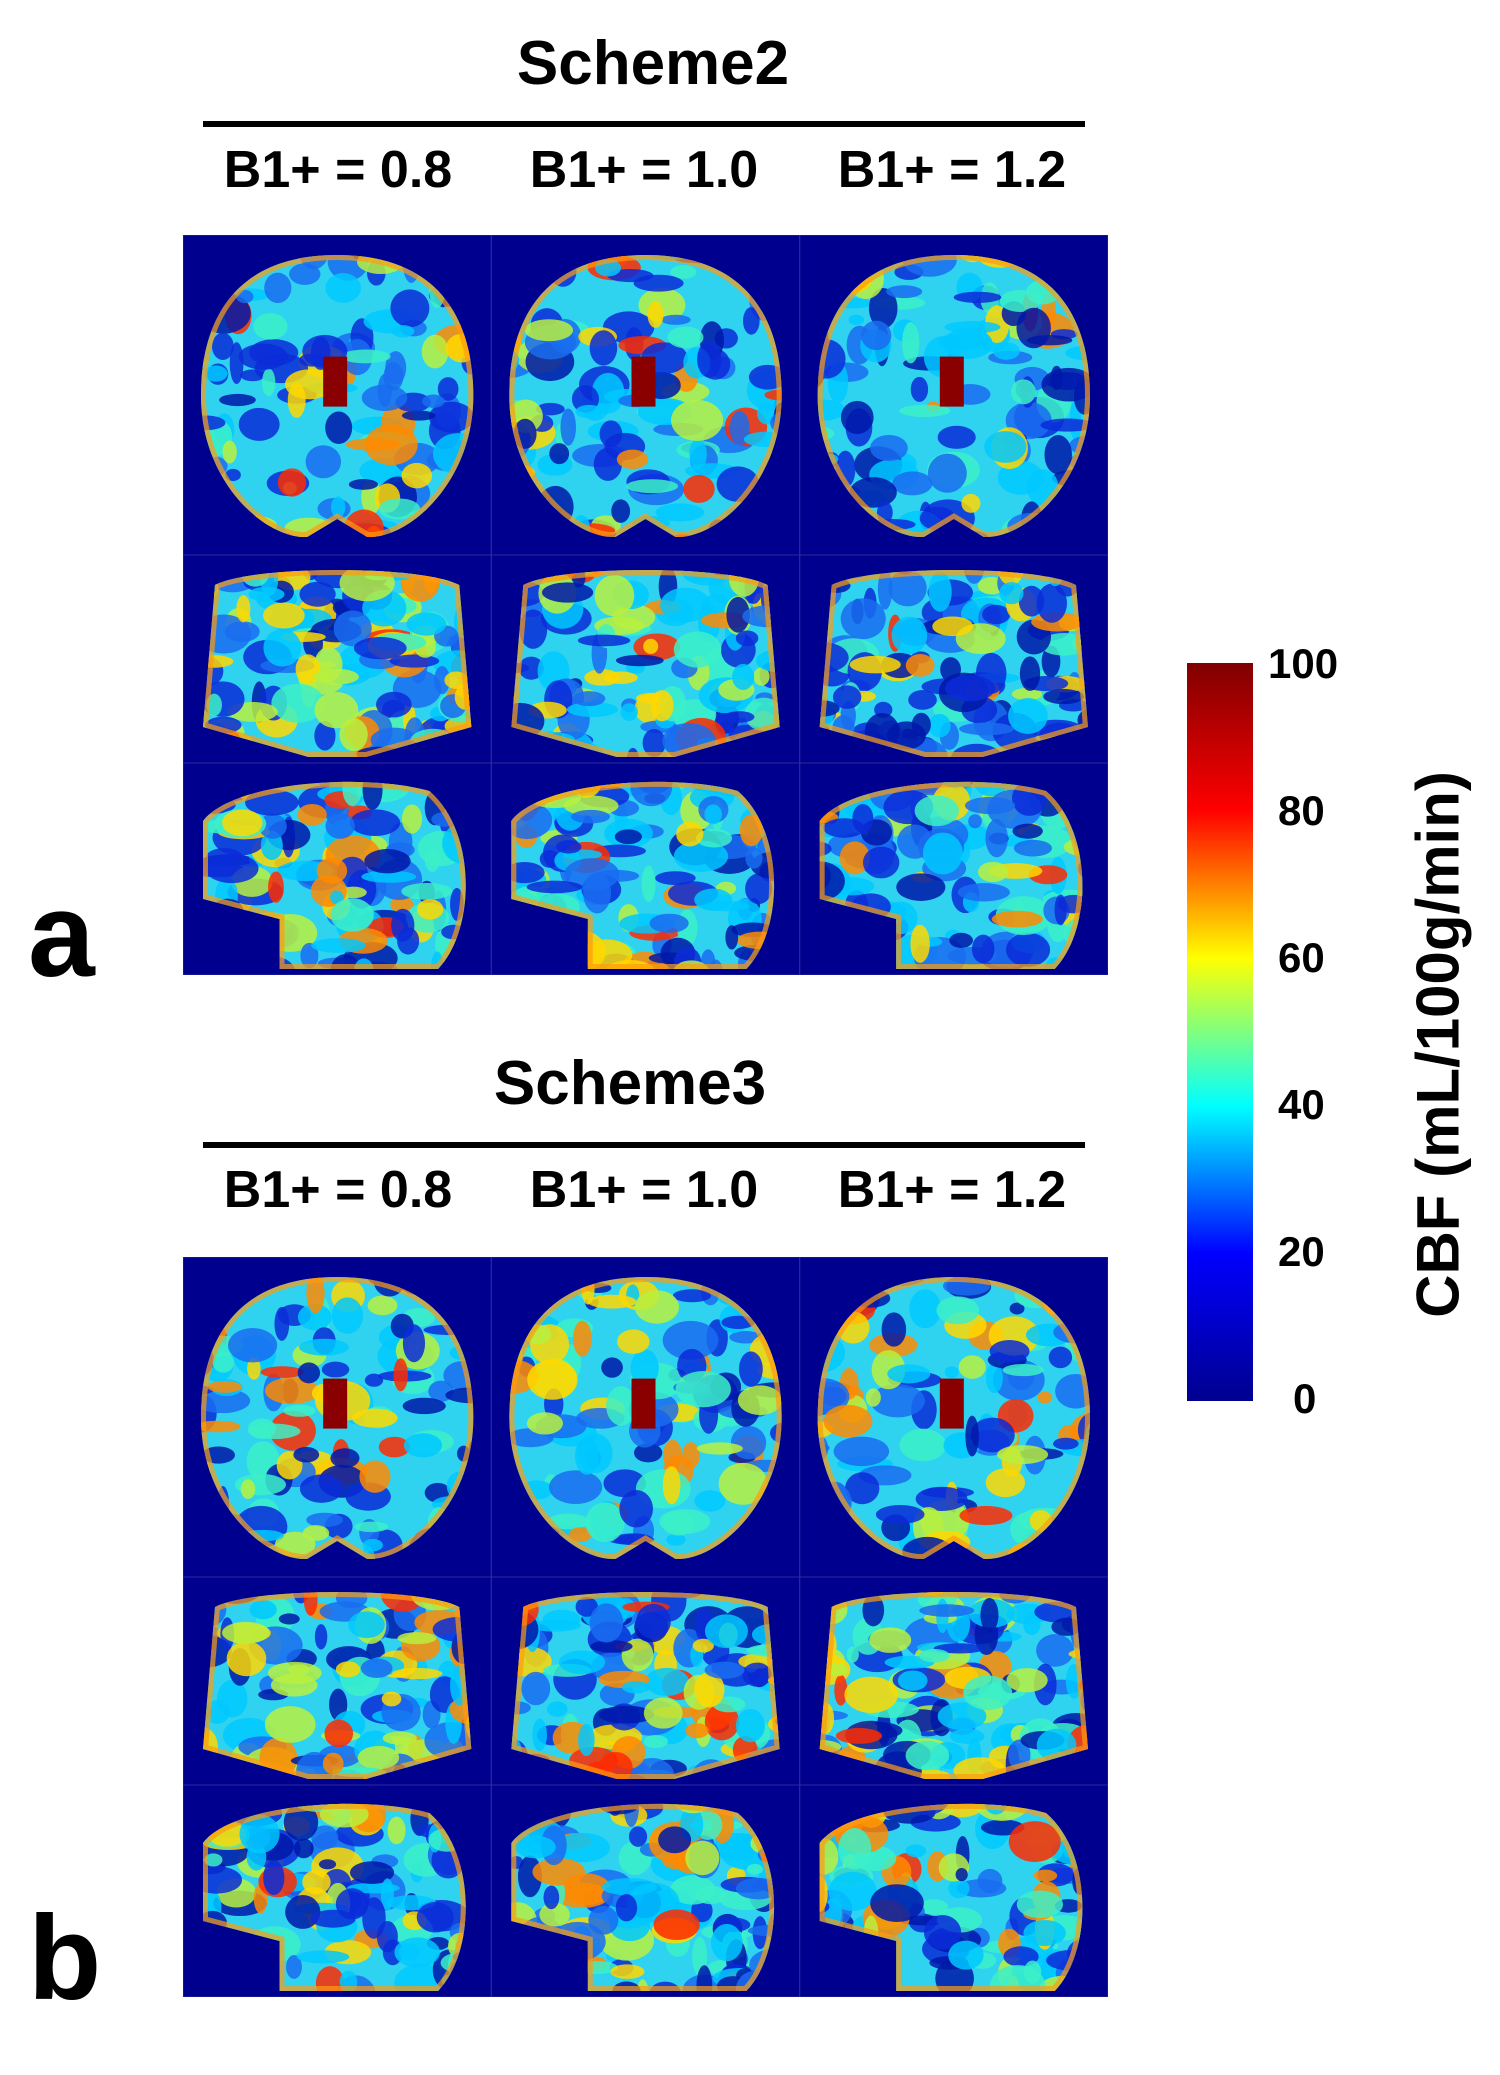  Describe the element at coordinates (644, 124) in the screenshot. I see `panel-a-header-rule` at that location.